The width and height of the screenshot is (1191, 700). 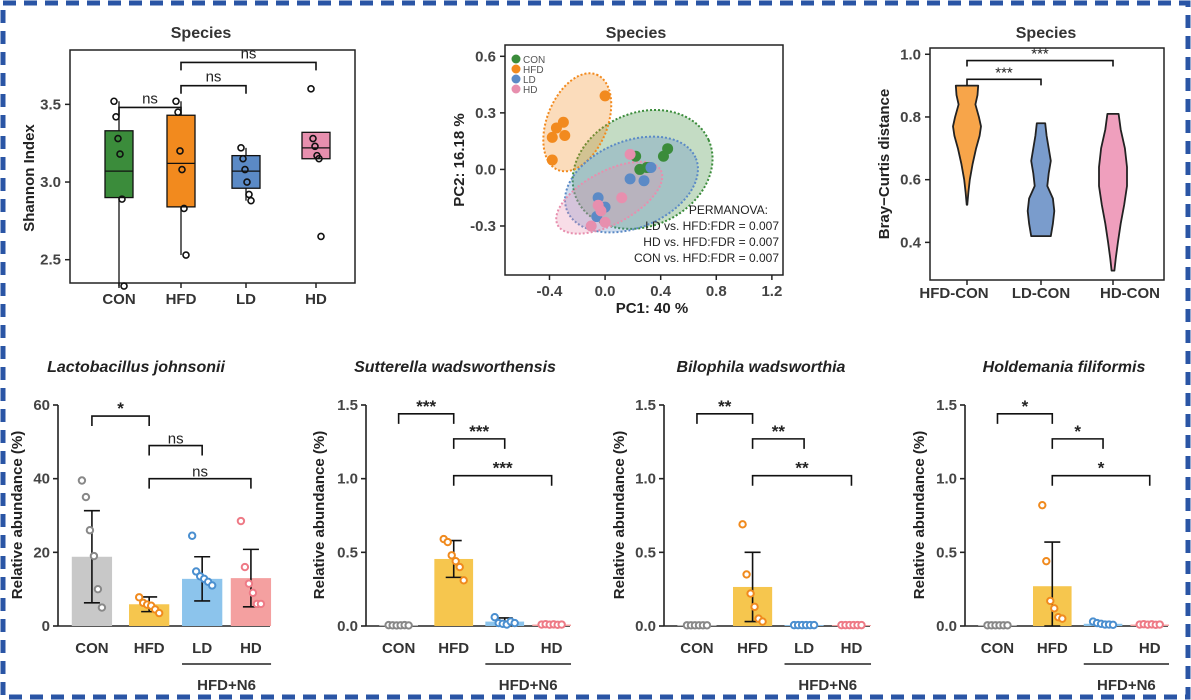 I want to click on ellipse-HFD, so click(x=577, y=122).